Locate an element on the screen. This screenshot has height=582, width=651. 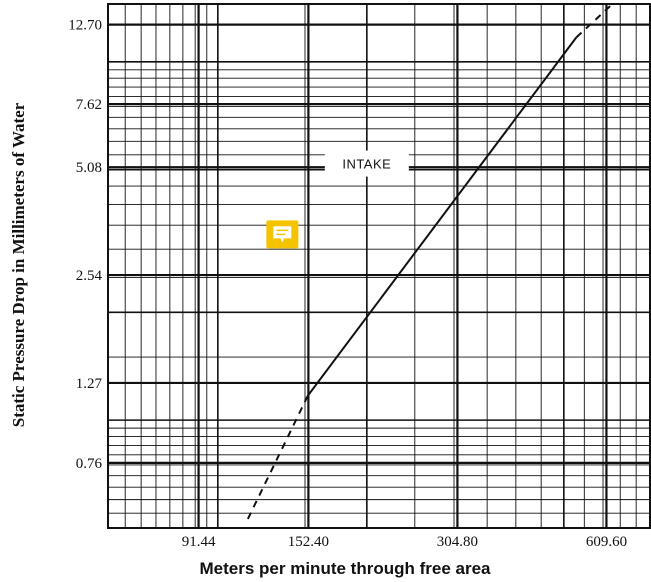
y-tick-label: 12.70 is located at coordinates (85, 26).